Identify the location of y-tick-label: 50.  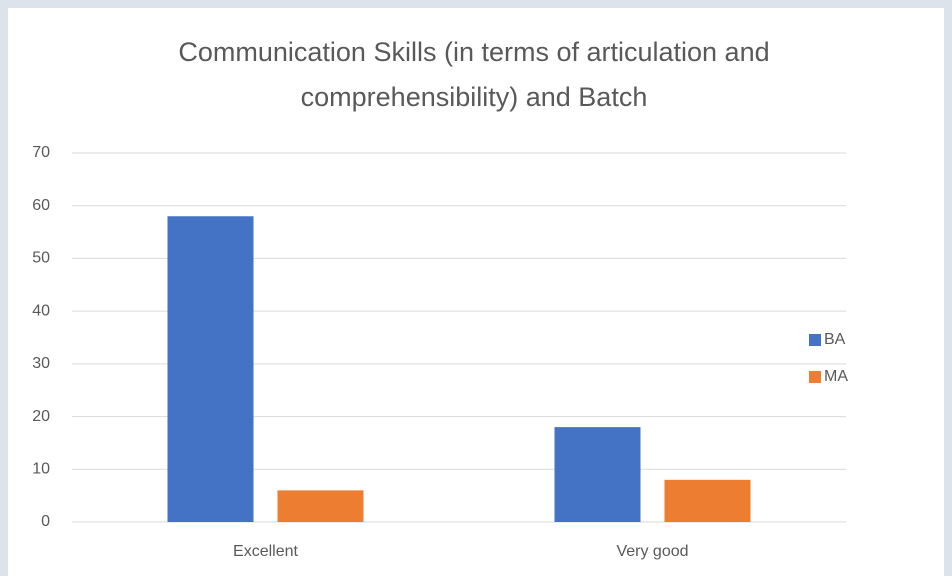
(41, 258).